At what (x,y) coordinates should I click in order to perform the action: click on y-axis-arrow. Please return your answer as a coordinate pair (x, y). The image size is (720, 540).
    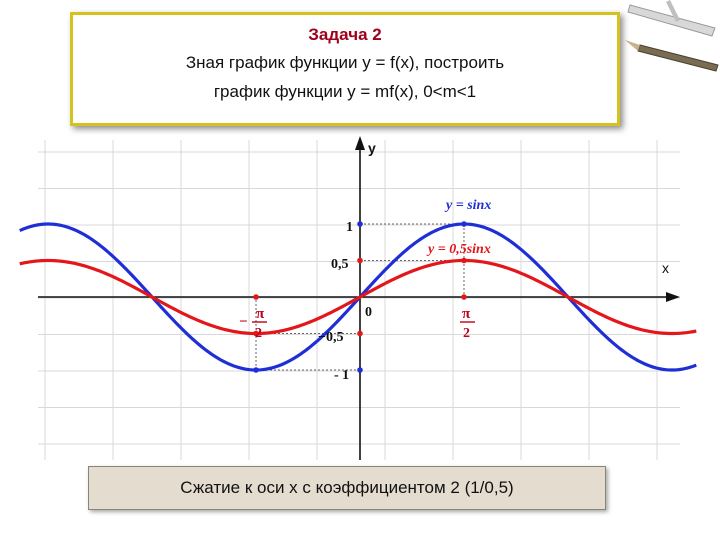
    Looking at the image, I should click on (360, 143).